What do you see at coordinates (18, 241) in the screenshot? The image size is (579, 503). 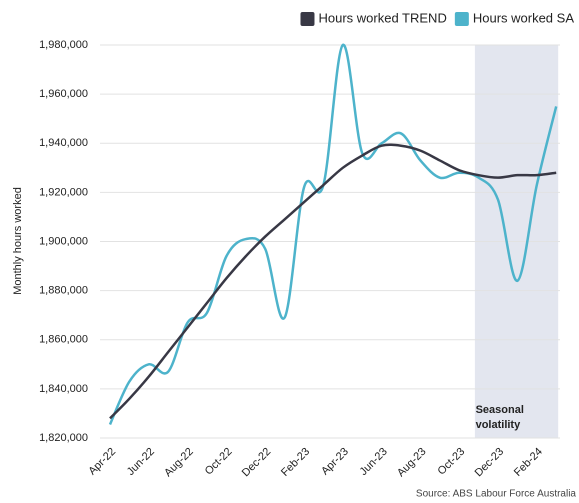 I see `y-axis-label: Monthly hours worked` at bounding box center [18, 241].